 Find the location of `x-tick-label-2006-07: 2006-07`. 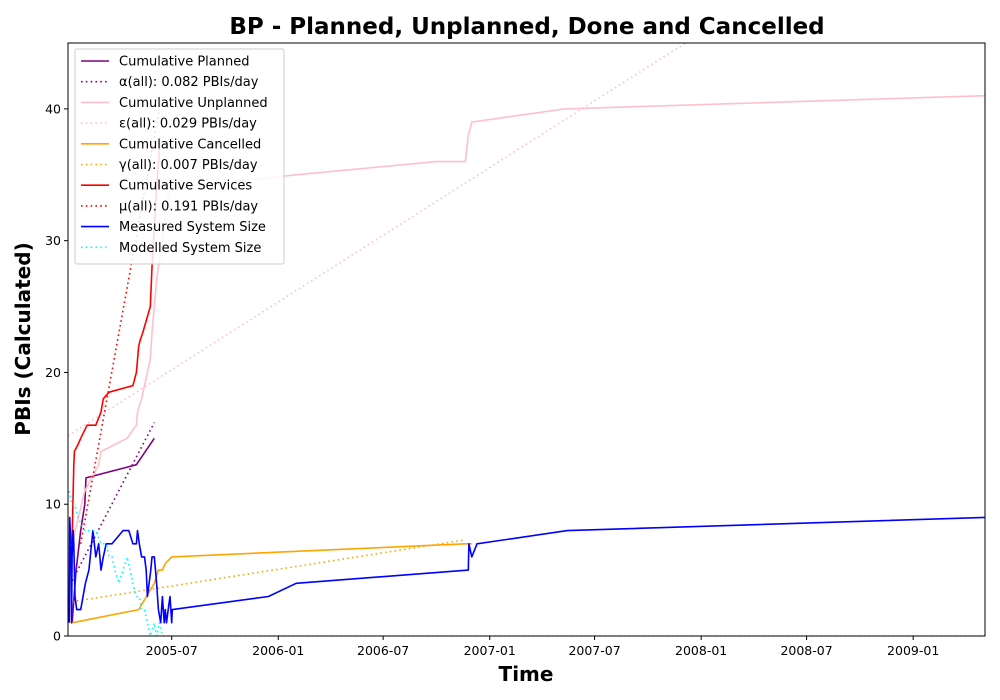

x-tick-label-2006-07: 2006-07 is located at coordinates (383, 650).